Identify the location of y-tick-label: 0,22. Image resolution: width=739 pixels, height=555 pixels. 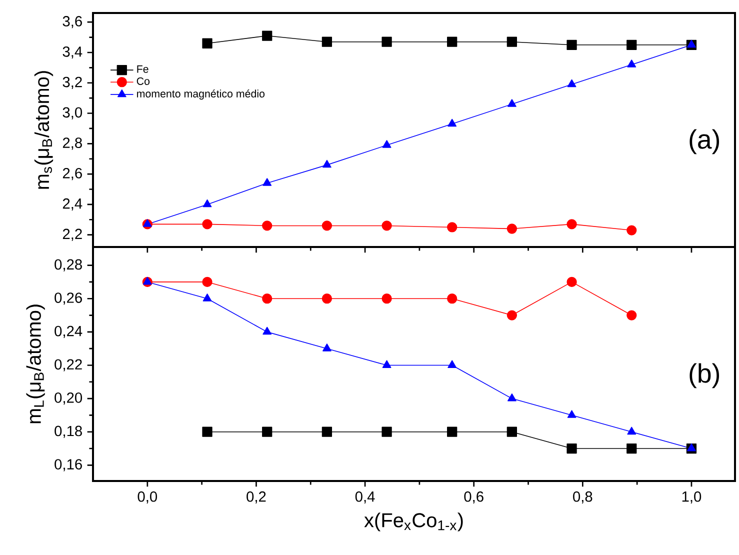
(68, 365).